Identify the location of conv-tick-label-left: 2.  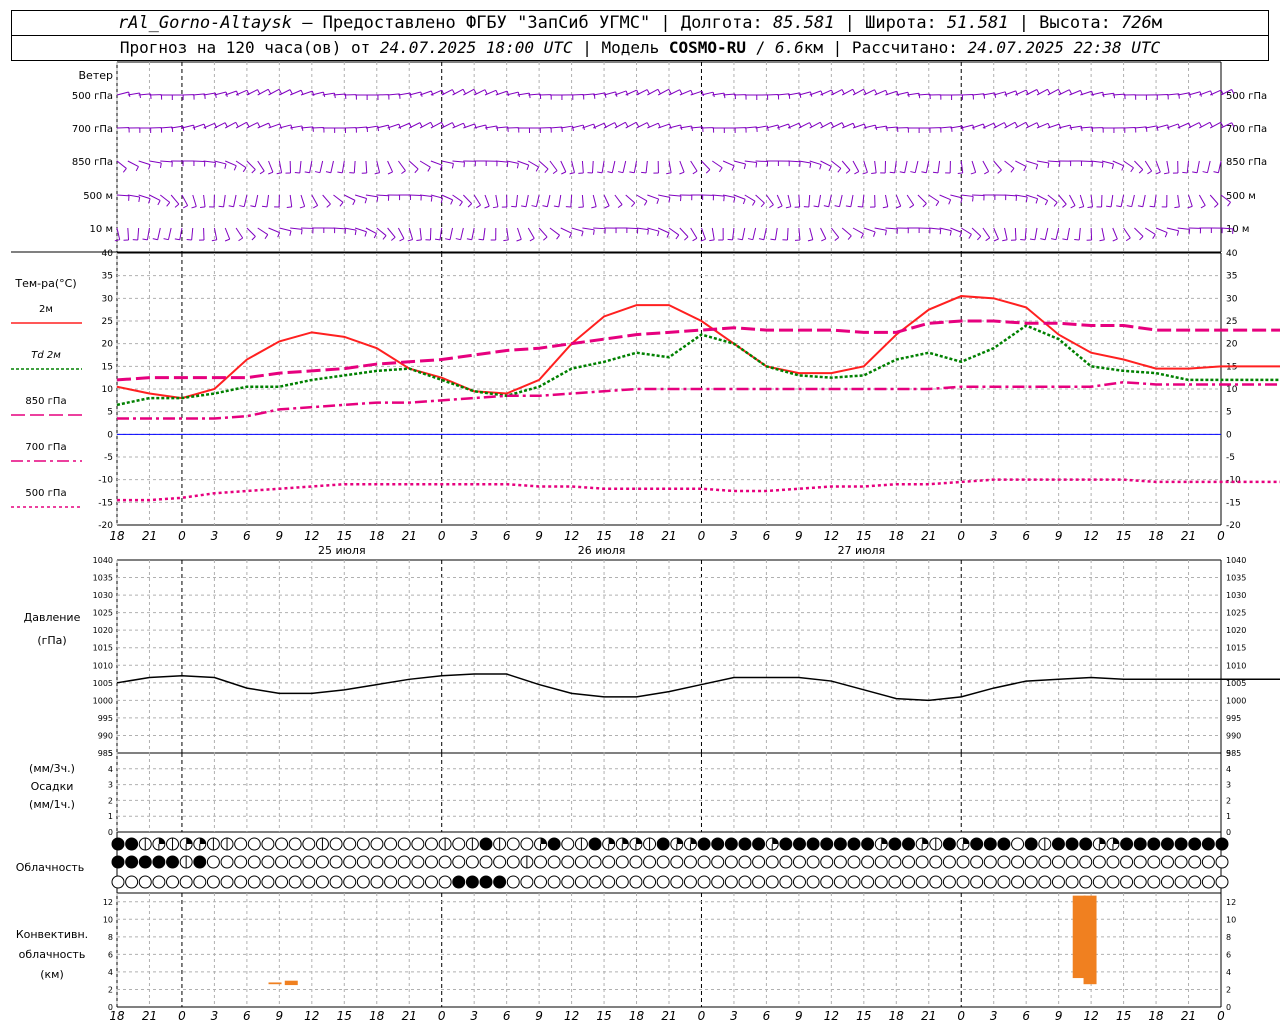
(110, 989).